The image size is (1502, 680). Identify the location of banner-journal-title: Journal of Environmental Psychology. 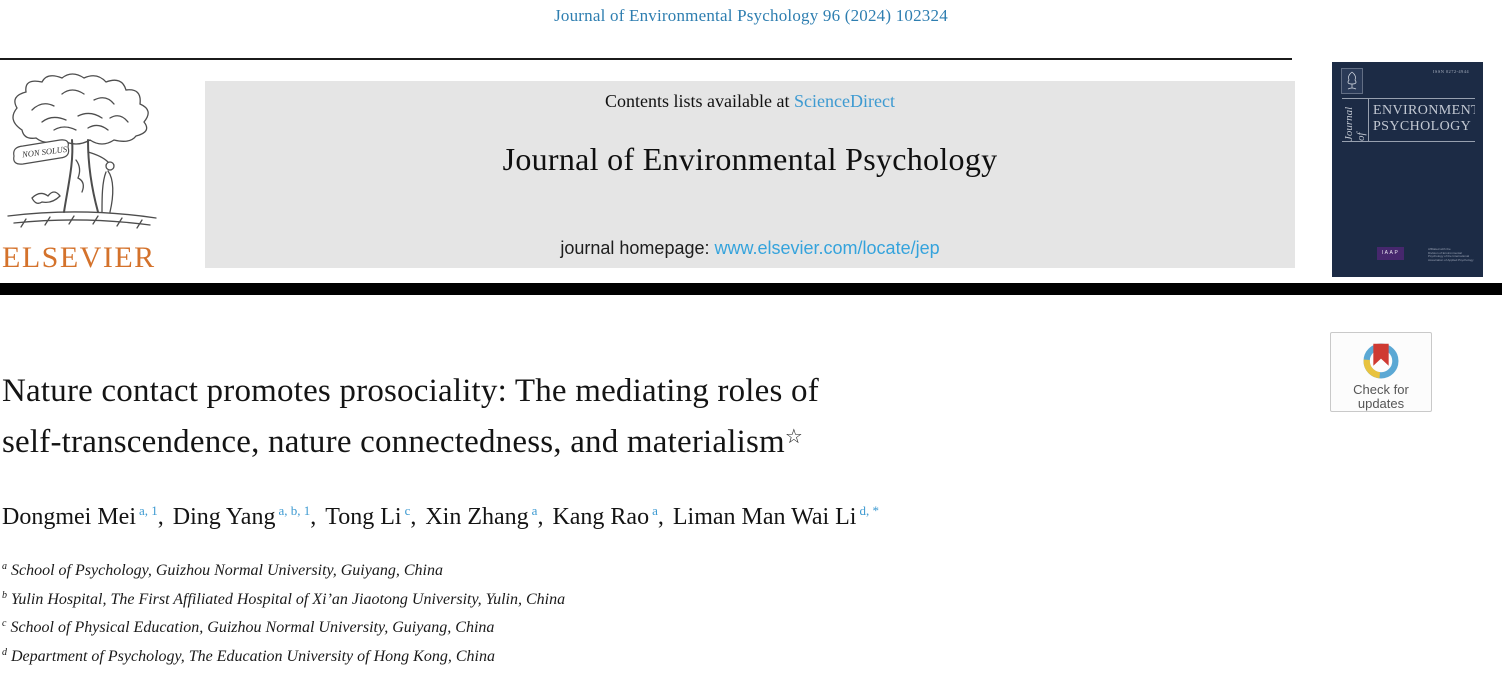
(750, 159).